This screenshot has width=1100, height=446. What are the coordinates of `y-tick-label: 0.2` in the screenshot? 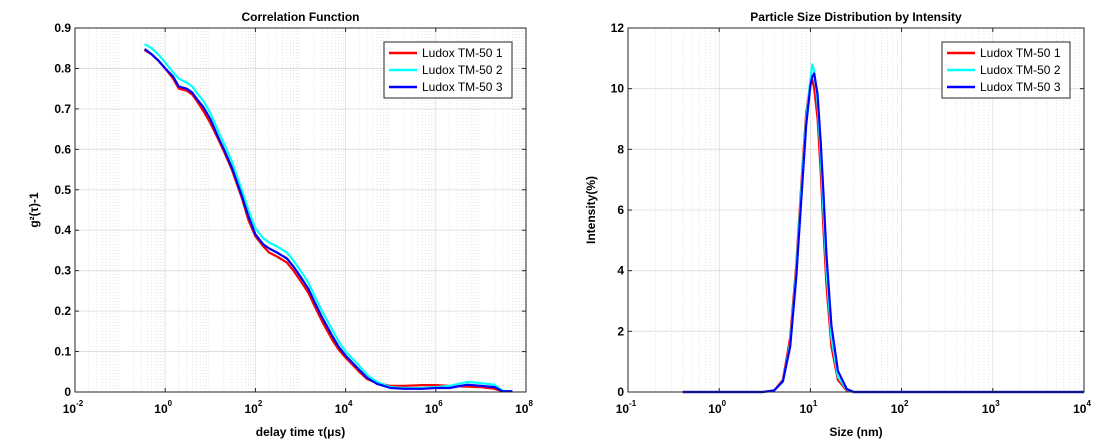 It's located at (62, 311).